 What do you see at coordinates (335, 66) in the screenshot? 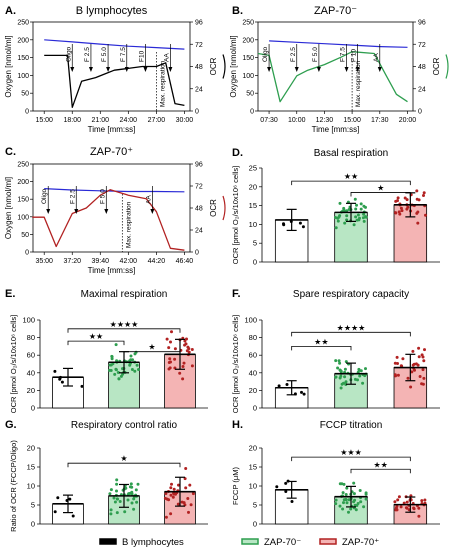
I see `plot-frame` at bounding box center [335, 66].